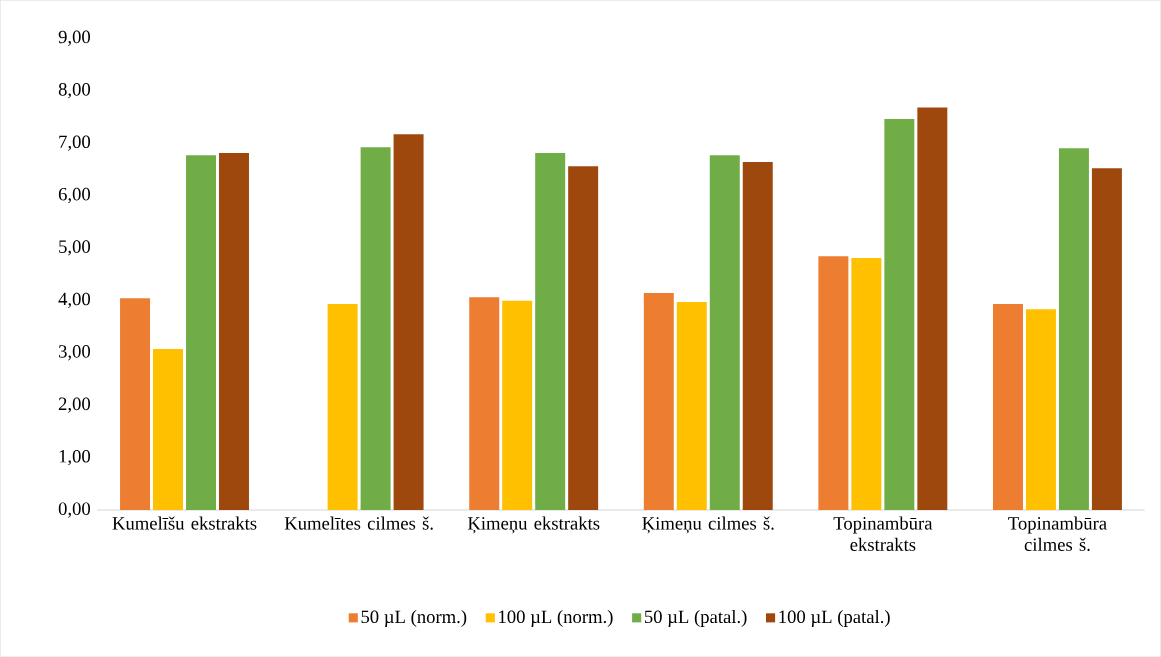  I want to click on legend-label: 50 µL (norm.), so click(414, 618).